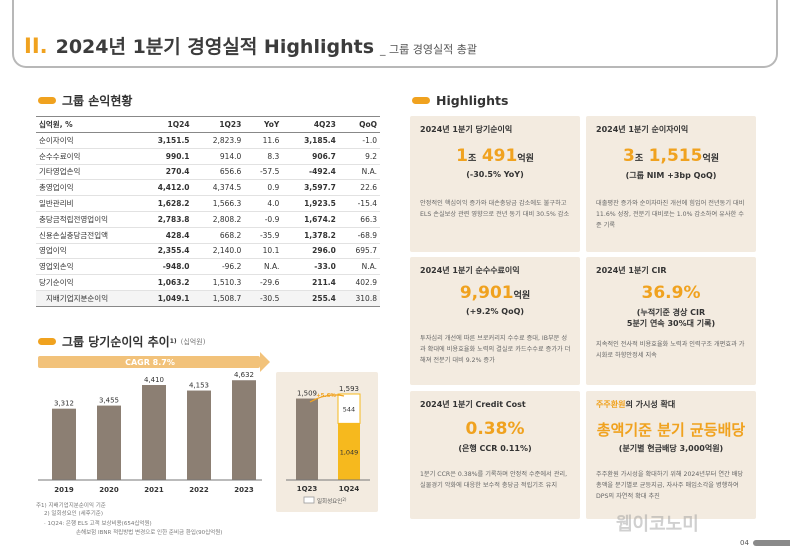  I want to click on table-cell: -948.0, so click(164, 267).